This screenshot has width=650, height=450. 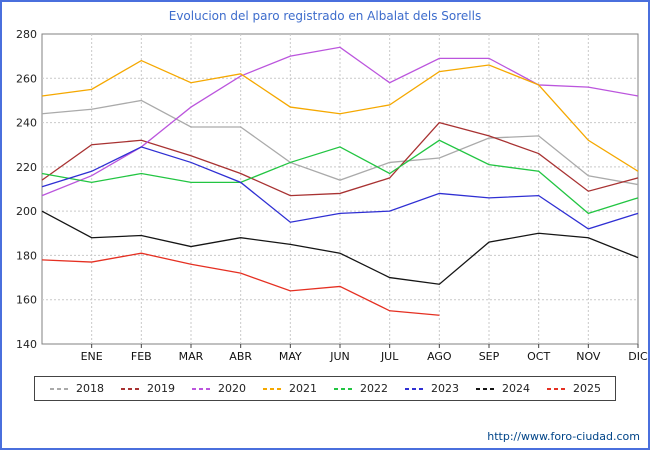 I want to click on x-tick-label: NOV, so click(x=588, y=356).